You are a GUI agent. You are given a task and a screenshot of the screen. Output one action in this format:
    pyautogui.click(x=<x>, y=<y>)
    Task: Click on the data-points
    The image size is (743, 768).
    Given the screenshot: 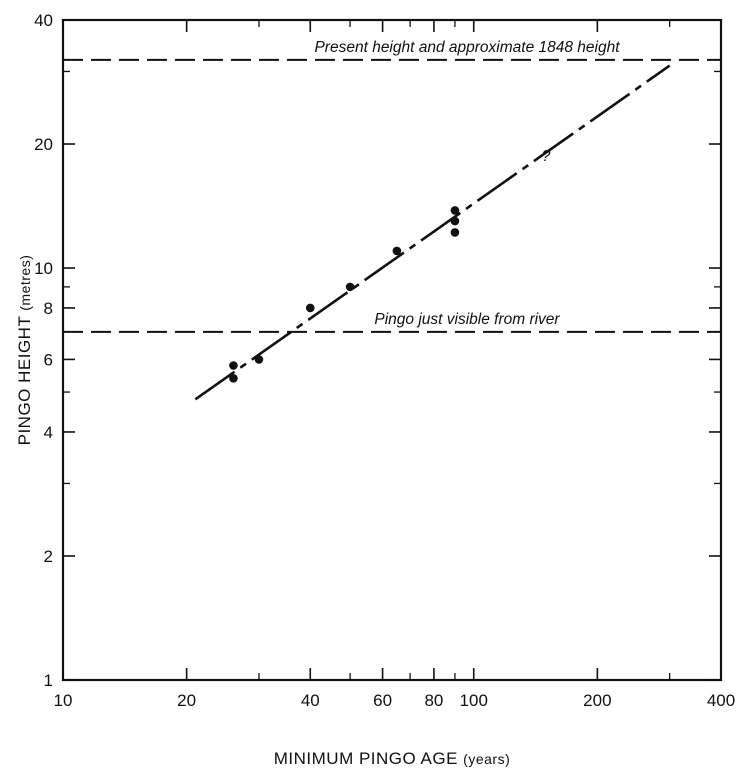 What is the action you would take?
    pyautogui.click(x=344, y=294)
    